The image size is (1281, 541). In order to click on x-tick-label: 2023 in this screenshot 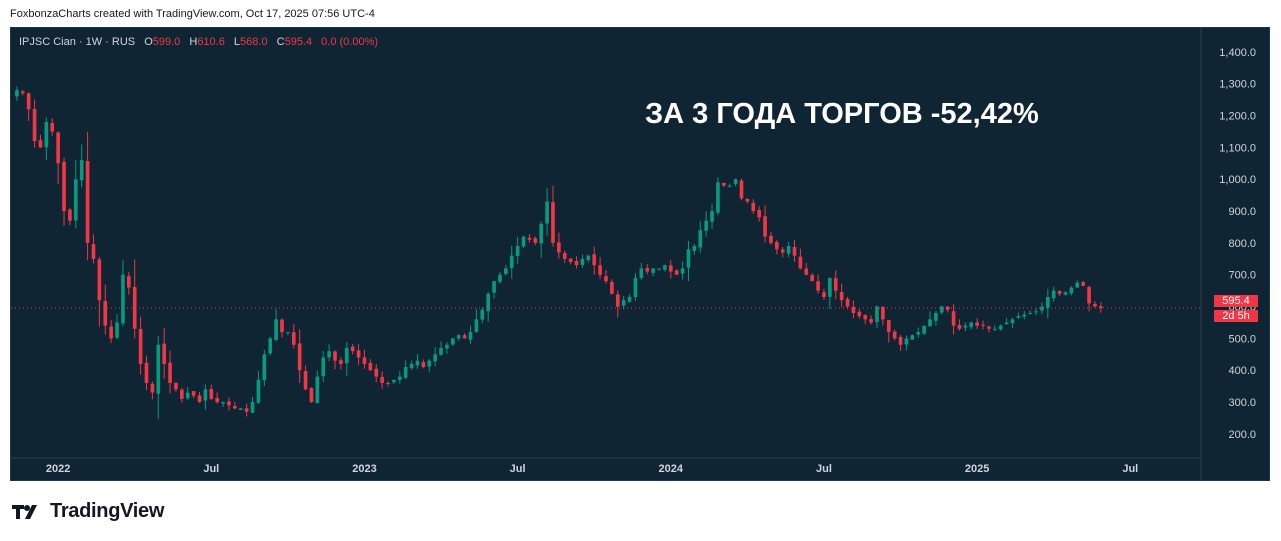, I will do `click(364, 469)`.